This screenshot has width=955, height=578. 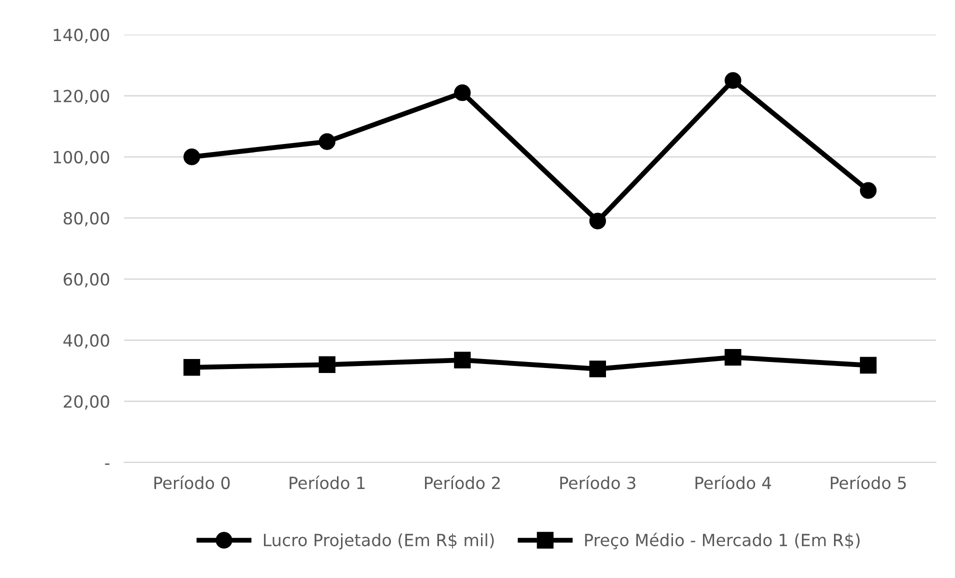 What do you see at coordinates (379, 541) in the screenshot?
I see `legend-label: Lucro Projetado (Em R$ mil)` at bounding box center [379, 541].